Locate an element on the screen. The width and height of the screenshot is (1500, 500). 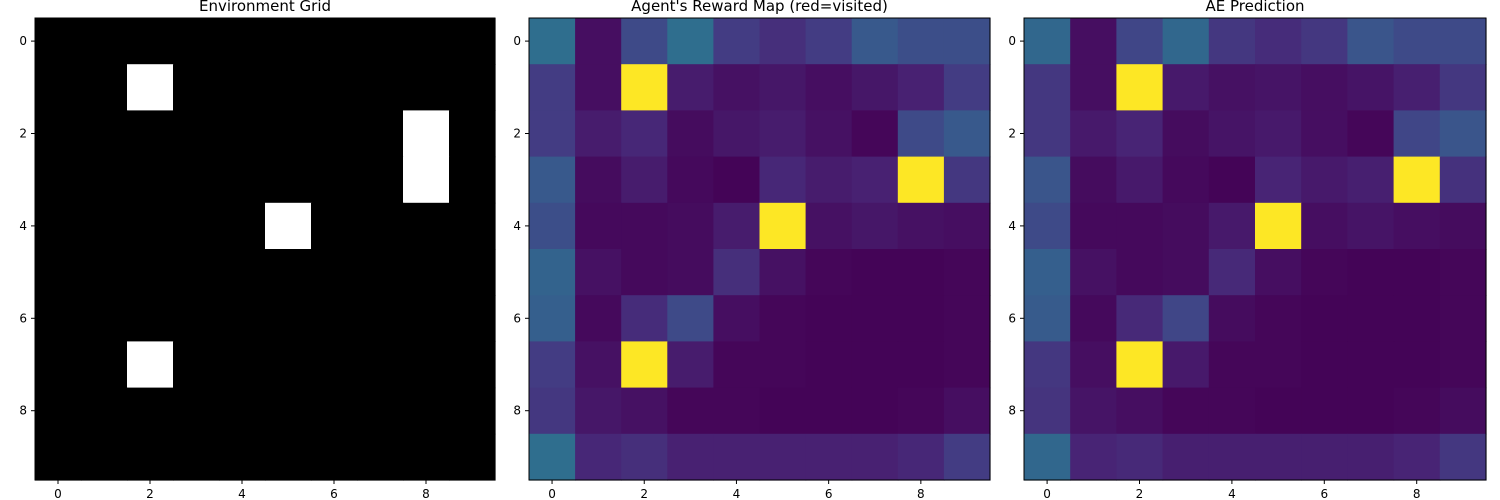
chart-title: AE Prediction is located at coordinates (1254, 7).